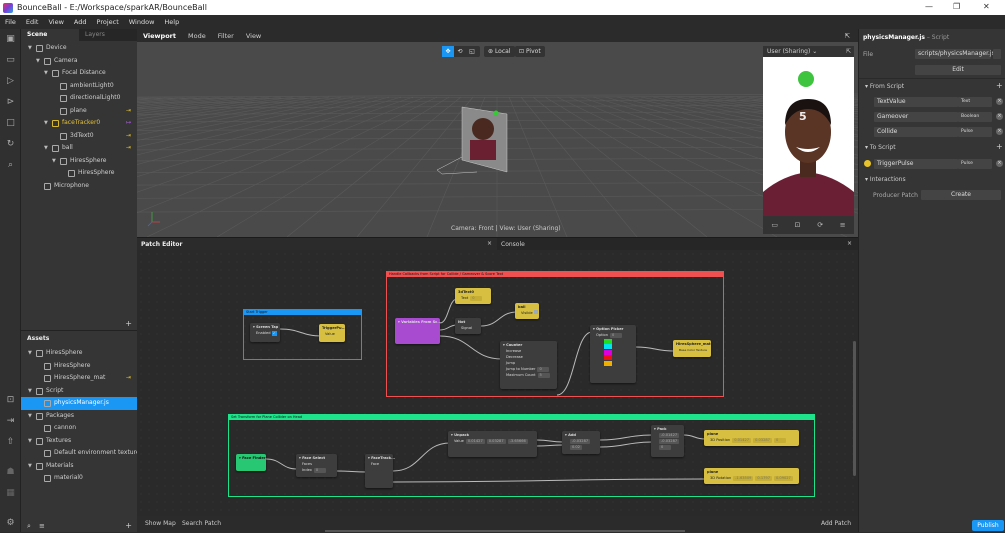 This screenshot has width=1005, height=533. Describe the element at coordinates (332, 333) in the screenshot. I see `node-trigger-pulse: TriggerPu... Value` at that location.